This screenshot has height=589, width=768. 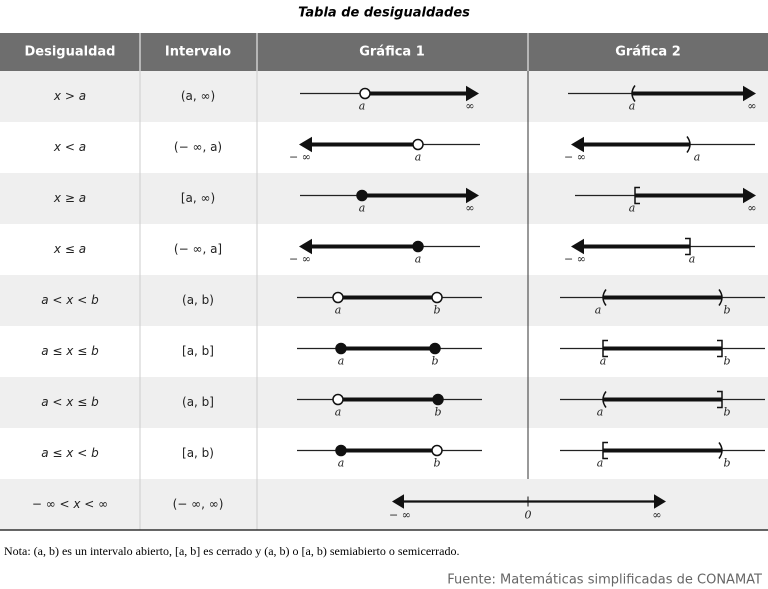 I want to click on inequality: x ≤ a, so click(x=69, y=249).